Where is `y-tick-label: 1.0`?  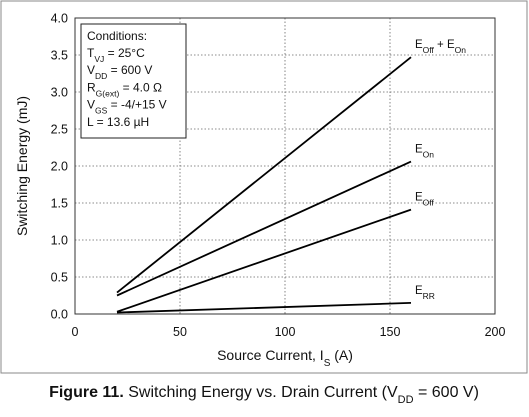 y-tick-label: 1.0 is located at coordinates (59, 241).